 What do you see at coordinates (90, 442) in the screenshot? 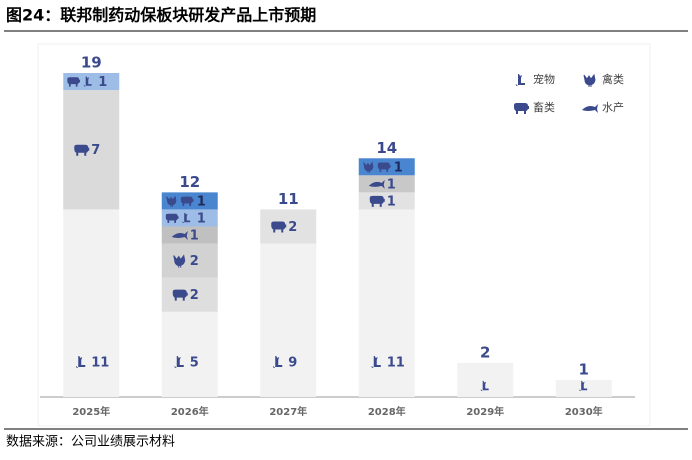
I see `source: 数据来源：公司业绩展示材料` at bounding box center [90, 442].